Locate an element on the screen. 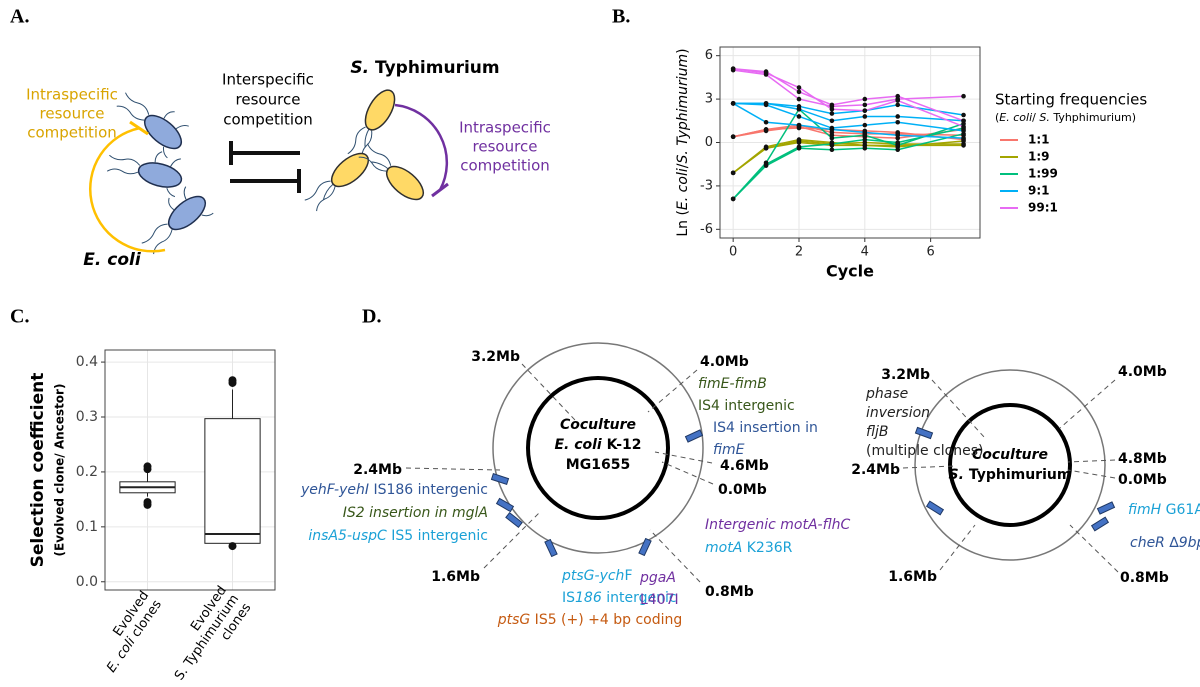  legend-label: 1:1 is located at coordinates (1039, 140).